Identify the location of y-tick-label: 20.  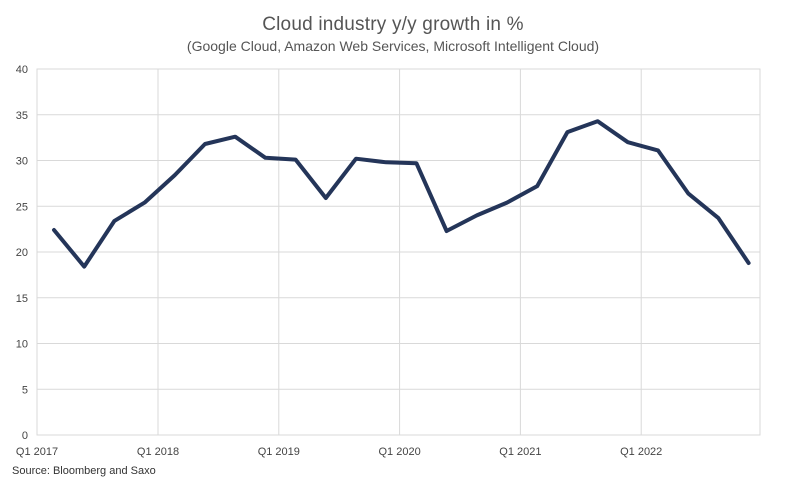
(22, 253).